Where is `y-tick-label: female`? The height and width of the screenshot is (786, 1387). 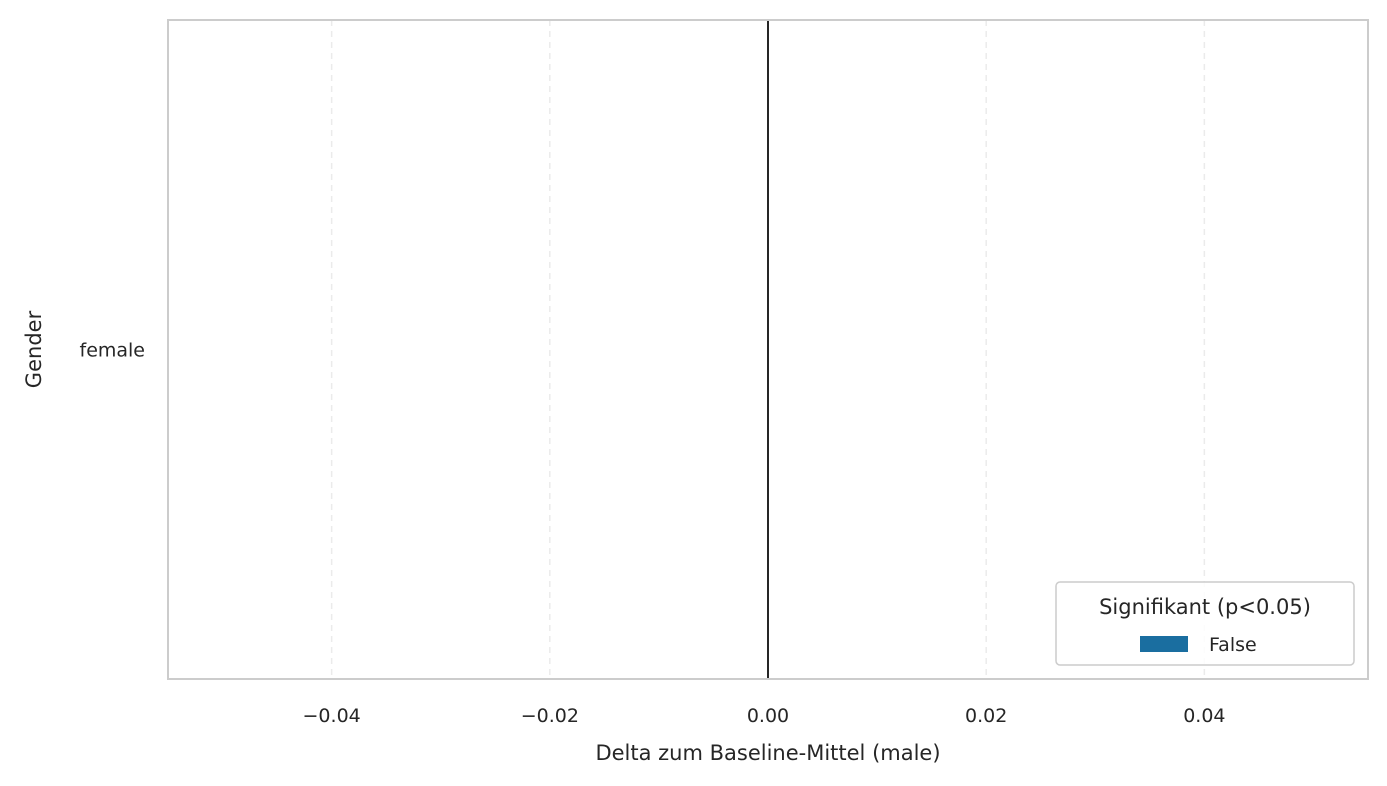
y-tick-label: female is located at coordinates (113, 351).